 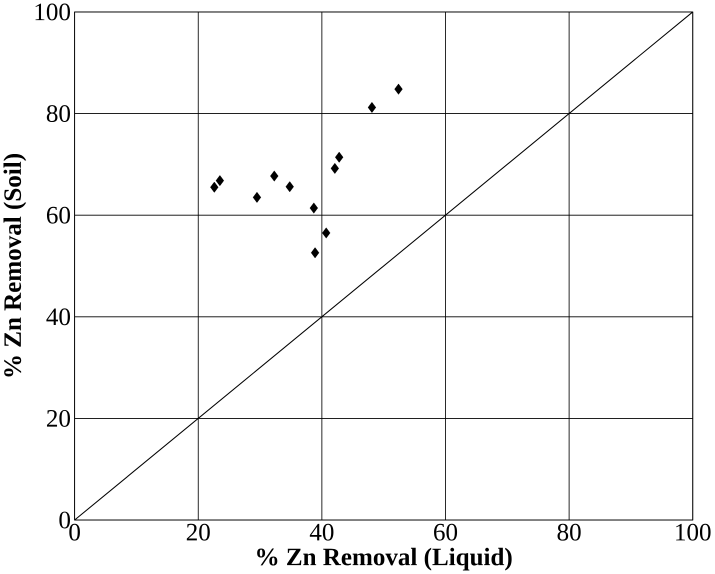 I want to click on x-tick-label: 60, so click(x=446, y=532).